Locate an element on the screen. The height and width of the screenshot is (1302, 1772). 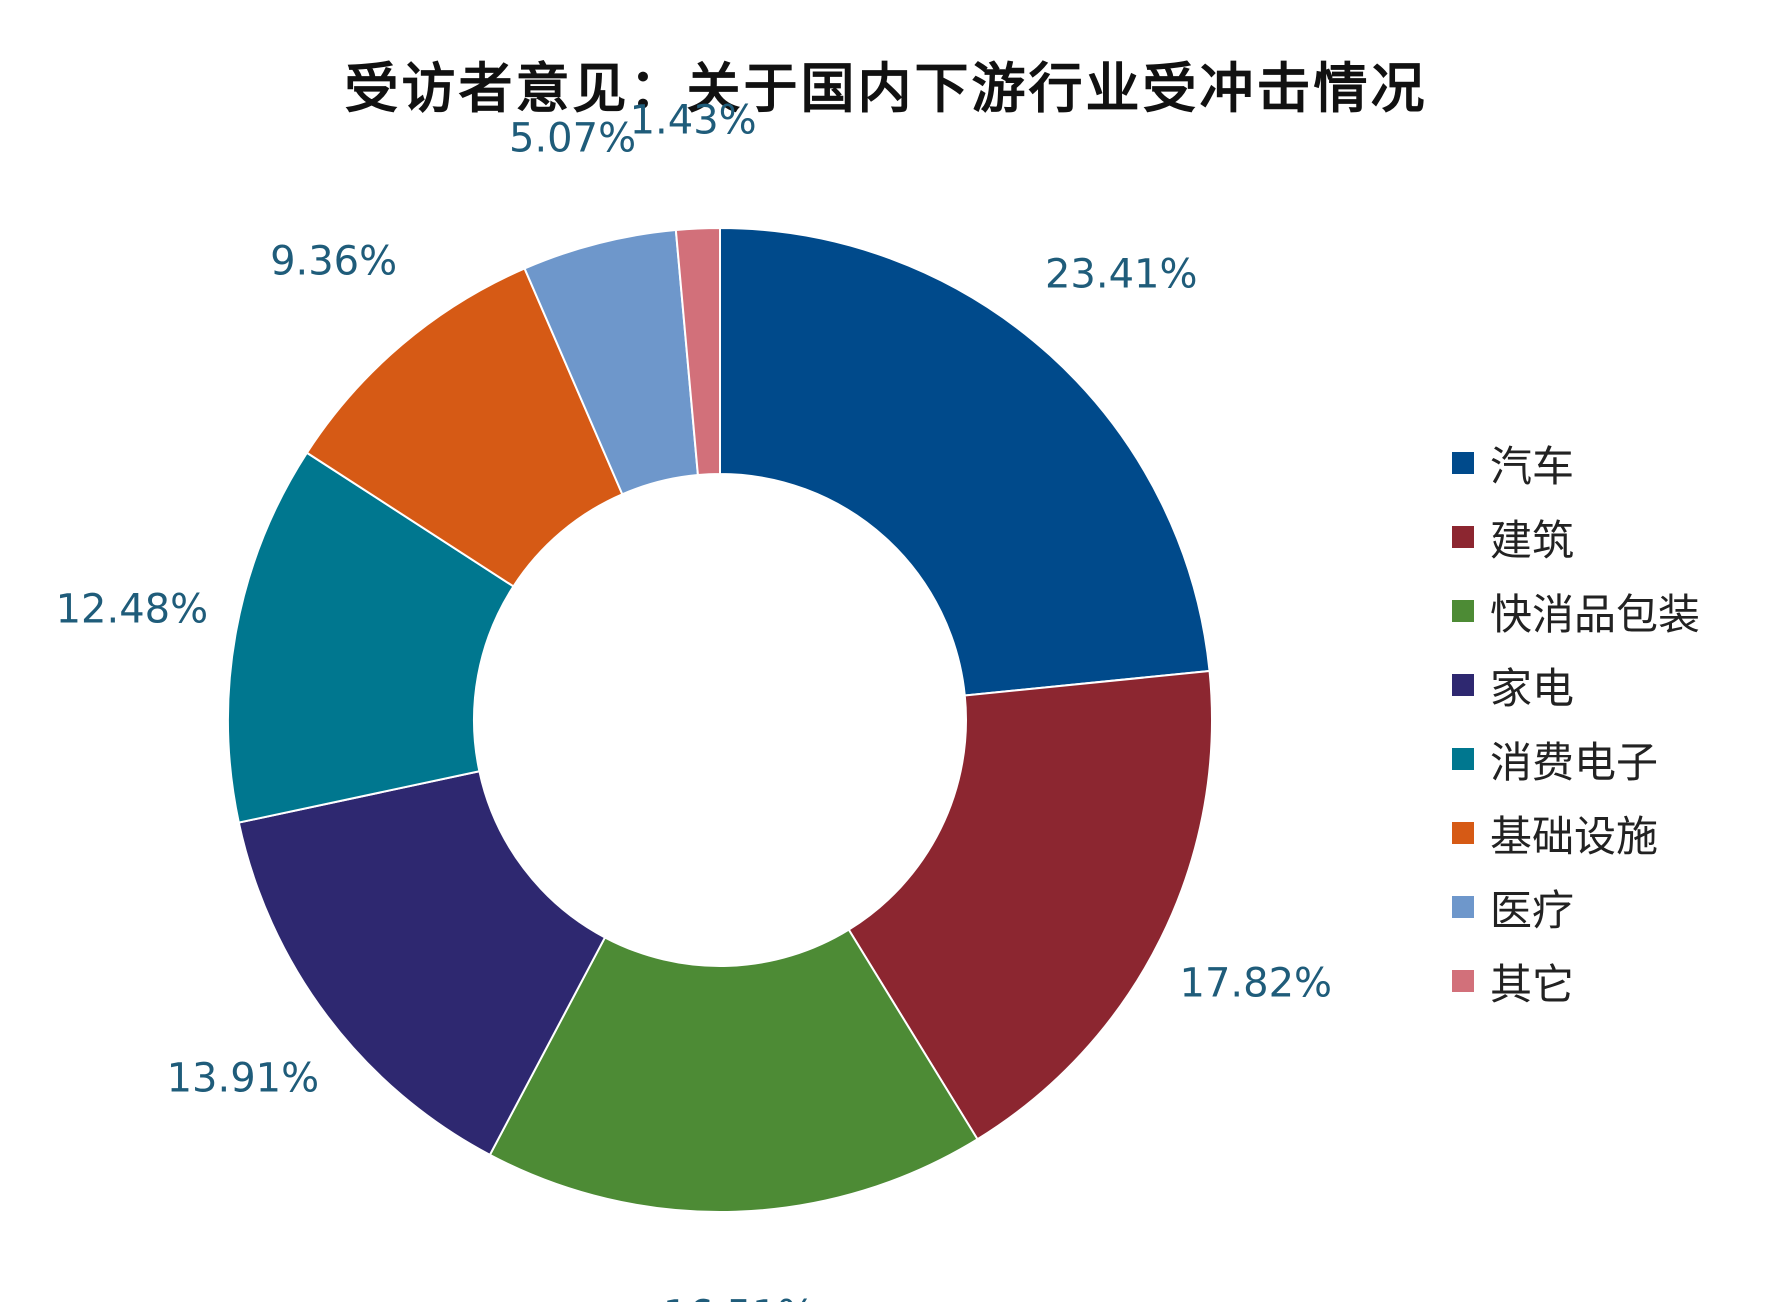
legend-item-3: 快消品包装 is located at coordinates (1576, 611).